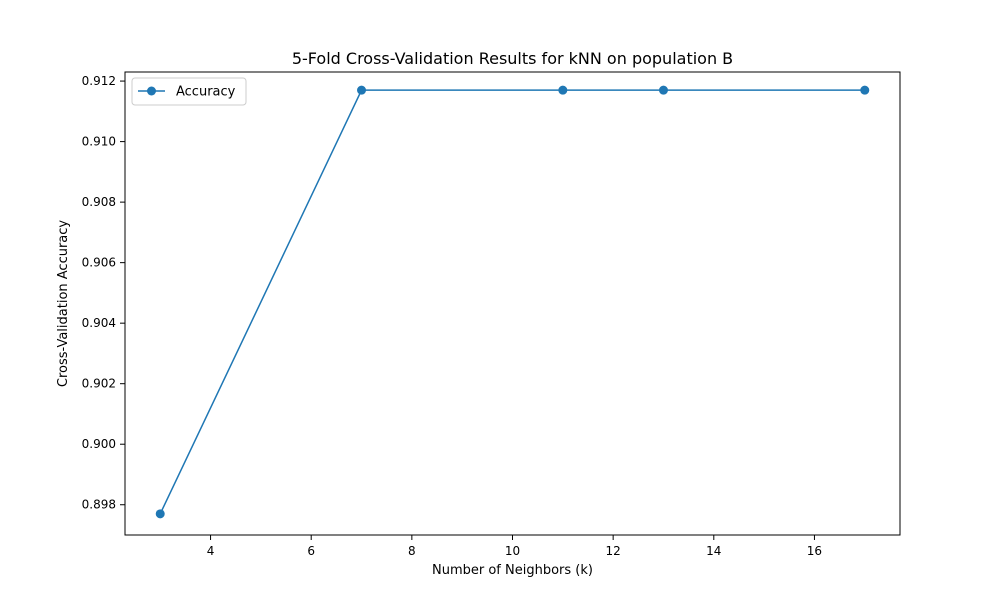 This screenshot has width=1000, height=604. I want to click on y-tick-label: 0.910, so click(99, 142).